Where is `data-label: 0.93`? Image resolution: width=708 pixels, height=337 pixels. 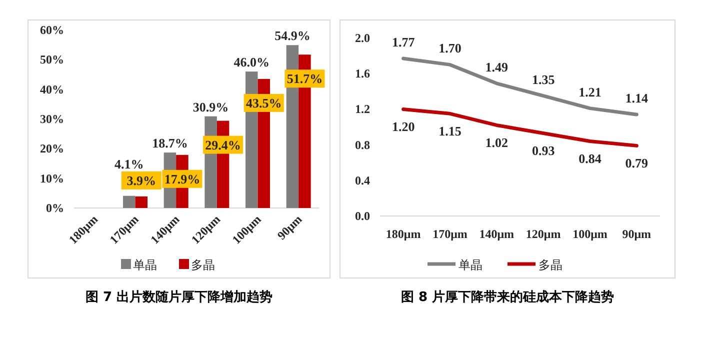
data-label: 0.93 is located at coordinates (544, 150).